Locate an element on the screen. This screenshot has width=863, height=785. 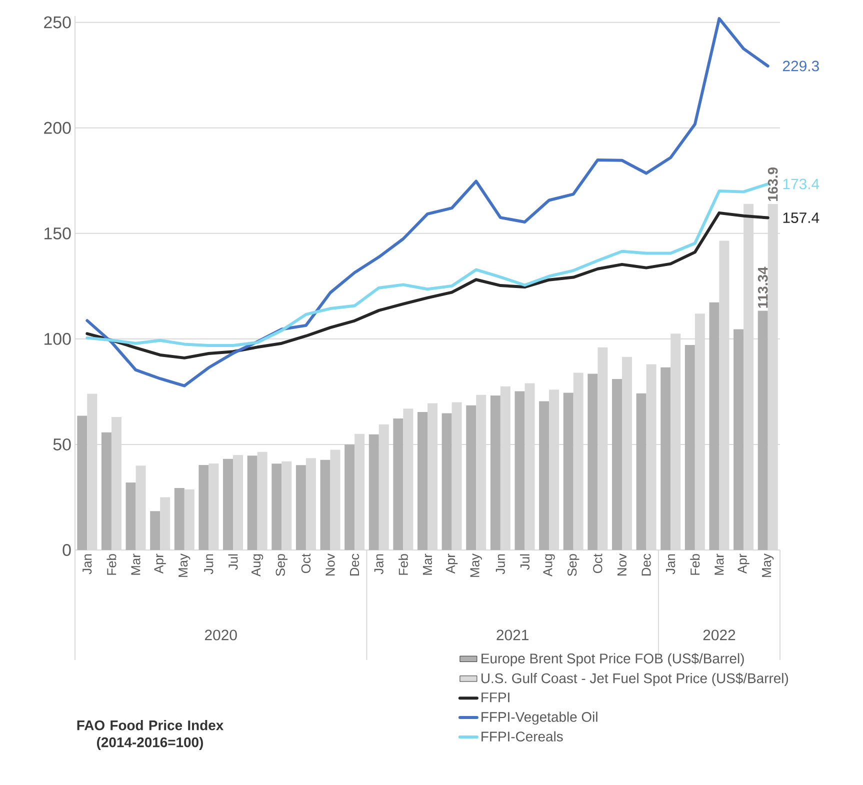
y-tick-label: 250 is located at coordinates (57, 22).